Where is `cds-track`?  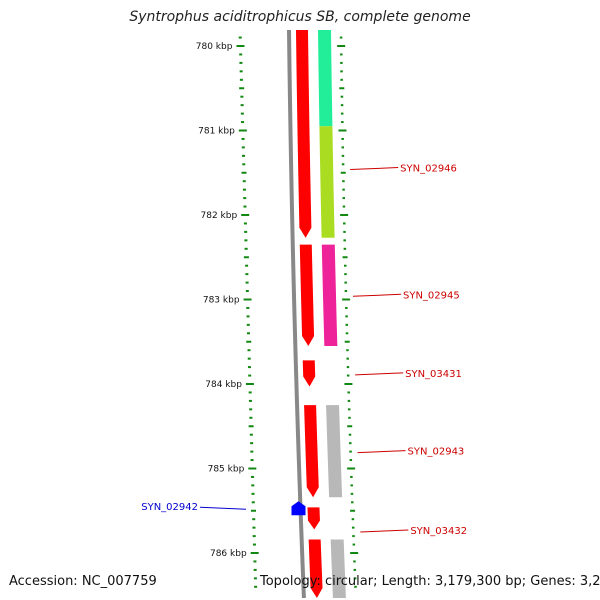 cds-track is located at coordinates (309, 314).